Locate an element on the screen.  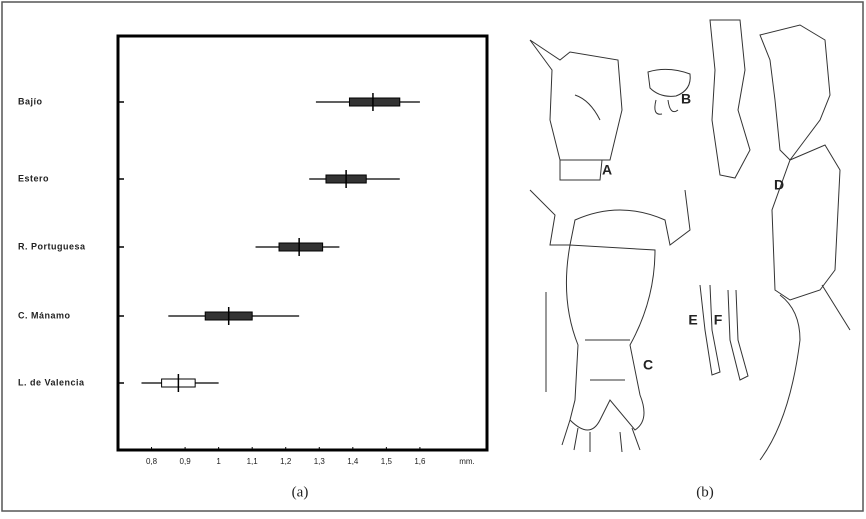
x-tick-label: 1,3 is located at coordinates (320, 461).